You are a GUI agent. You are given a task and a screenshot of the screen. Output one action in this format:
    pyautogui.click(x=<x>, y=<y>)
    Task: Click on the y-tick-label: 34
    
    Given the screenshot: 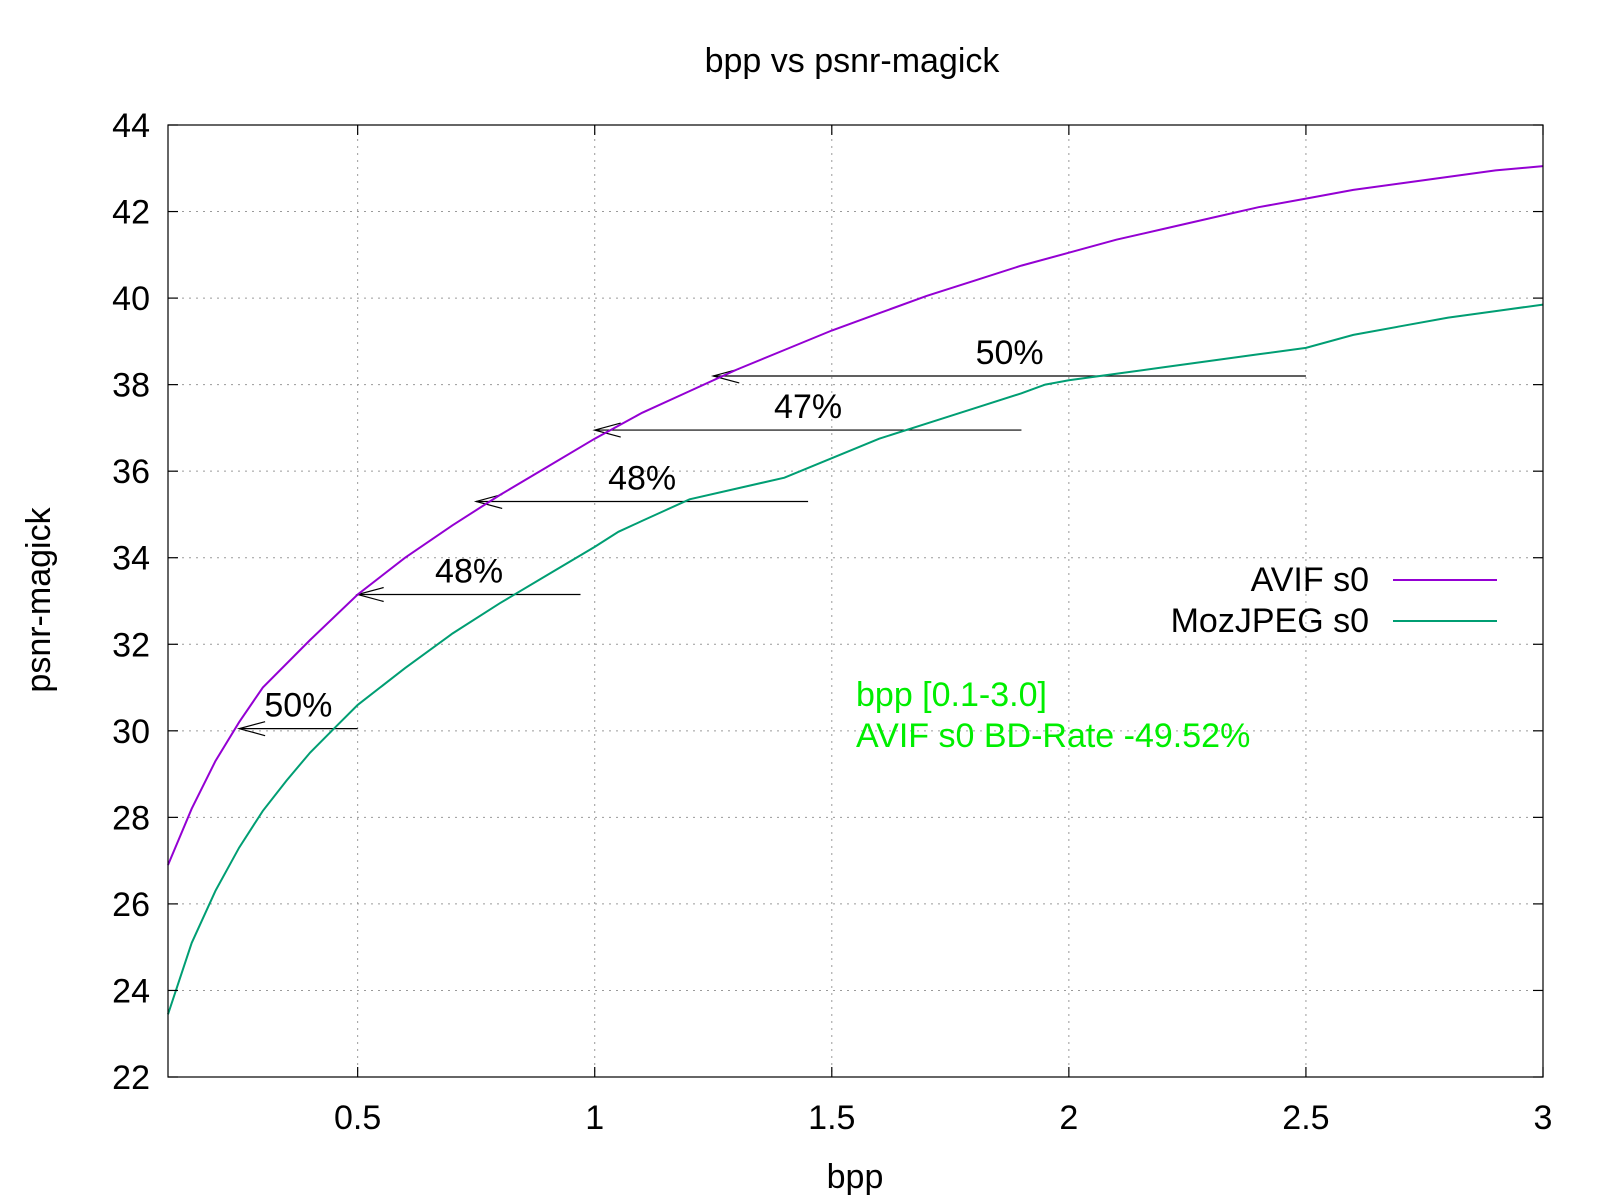 What is the action you would take?
    pyautogui.click(x=131, y=559)
    